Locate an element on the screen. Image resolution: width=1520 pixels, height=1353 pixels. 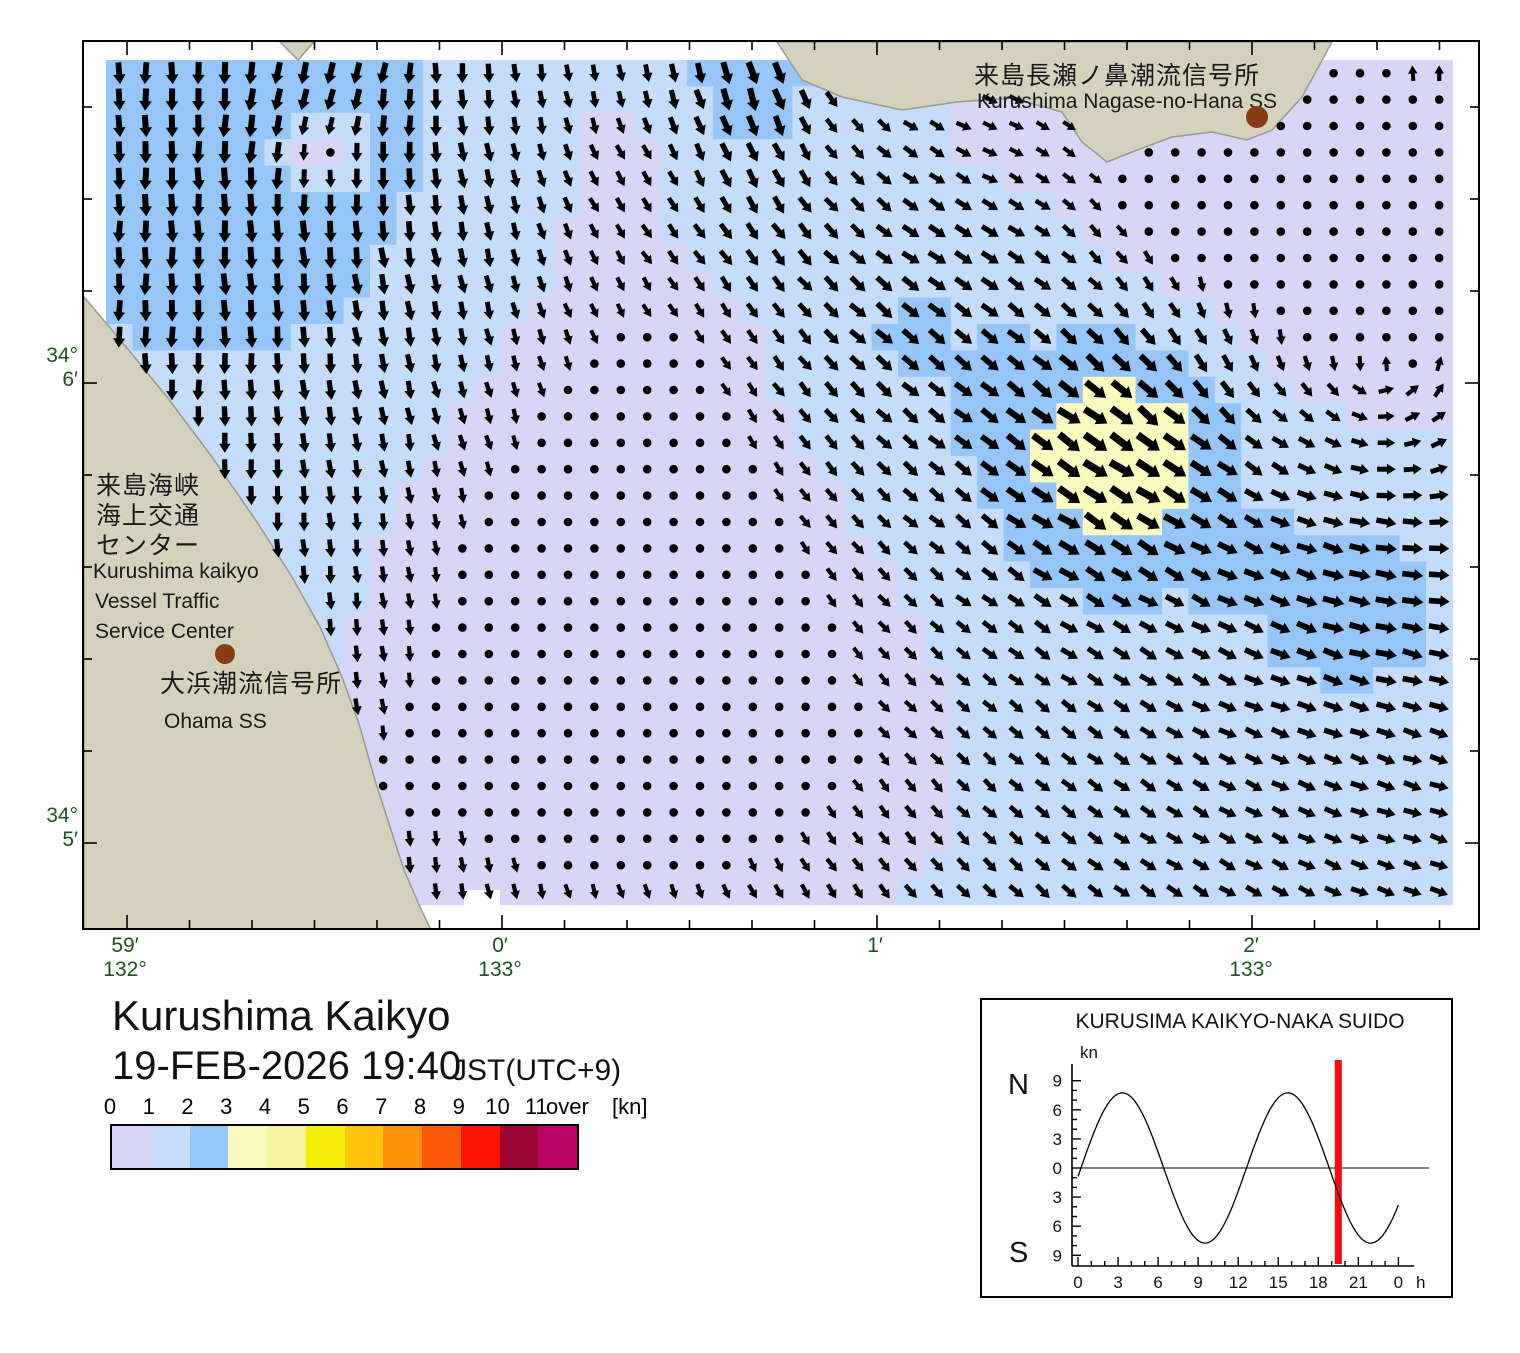
legend-unit-label: [kn] is located at coordinates (630, 1106).